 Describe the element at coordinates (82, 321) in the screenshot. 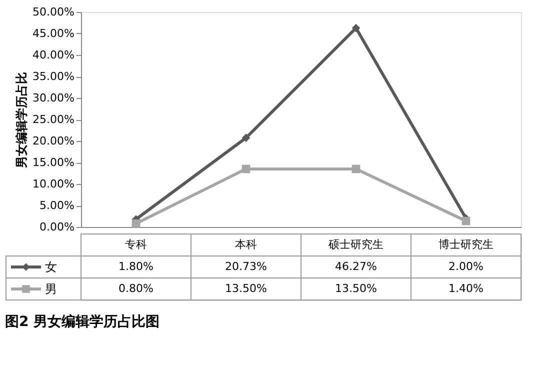

I see `text: 图2 男女编辑学历占比图` at that location.